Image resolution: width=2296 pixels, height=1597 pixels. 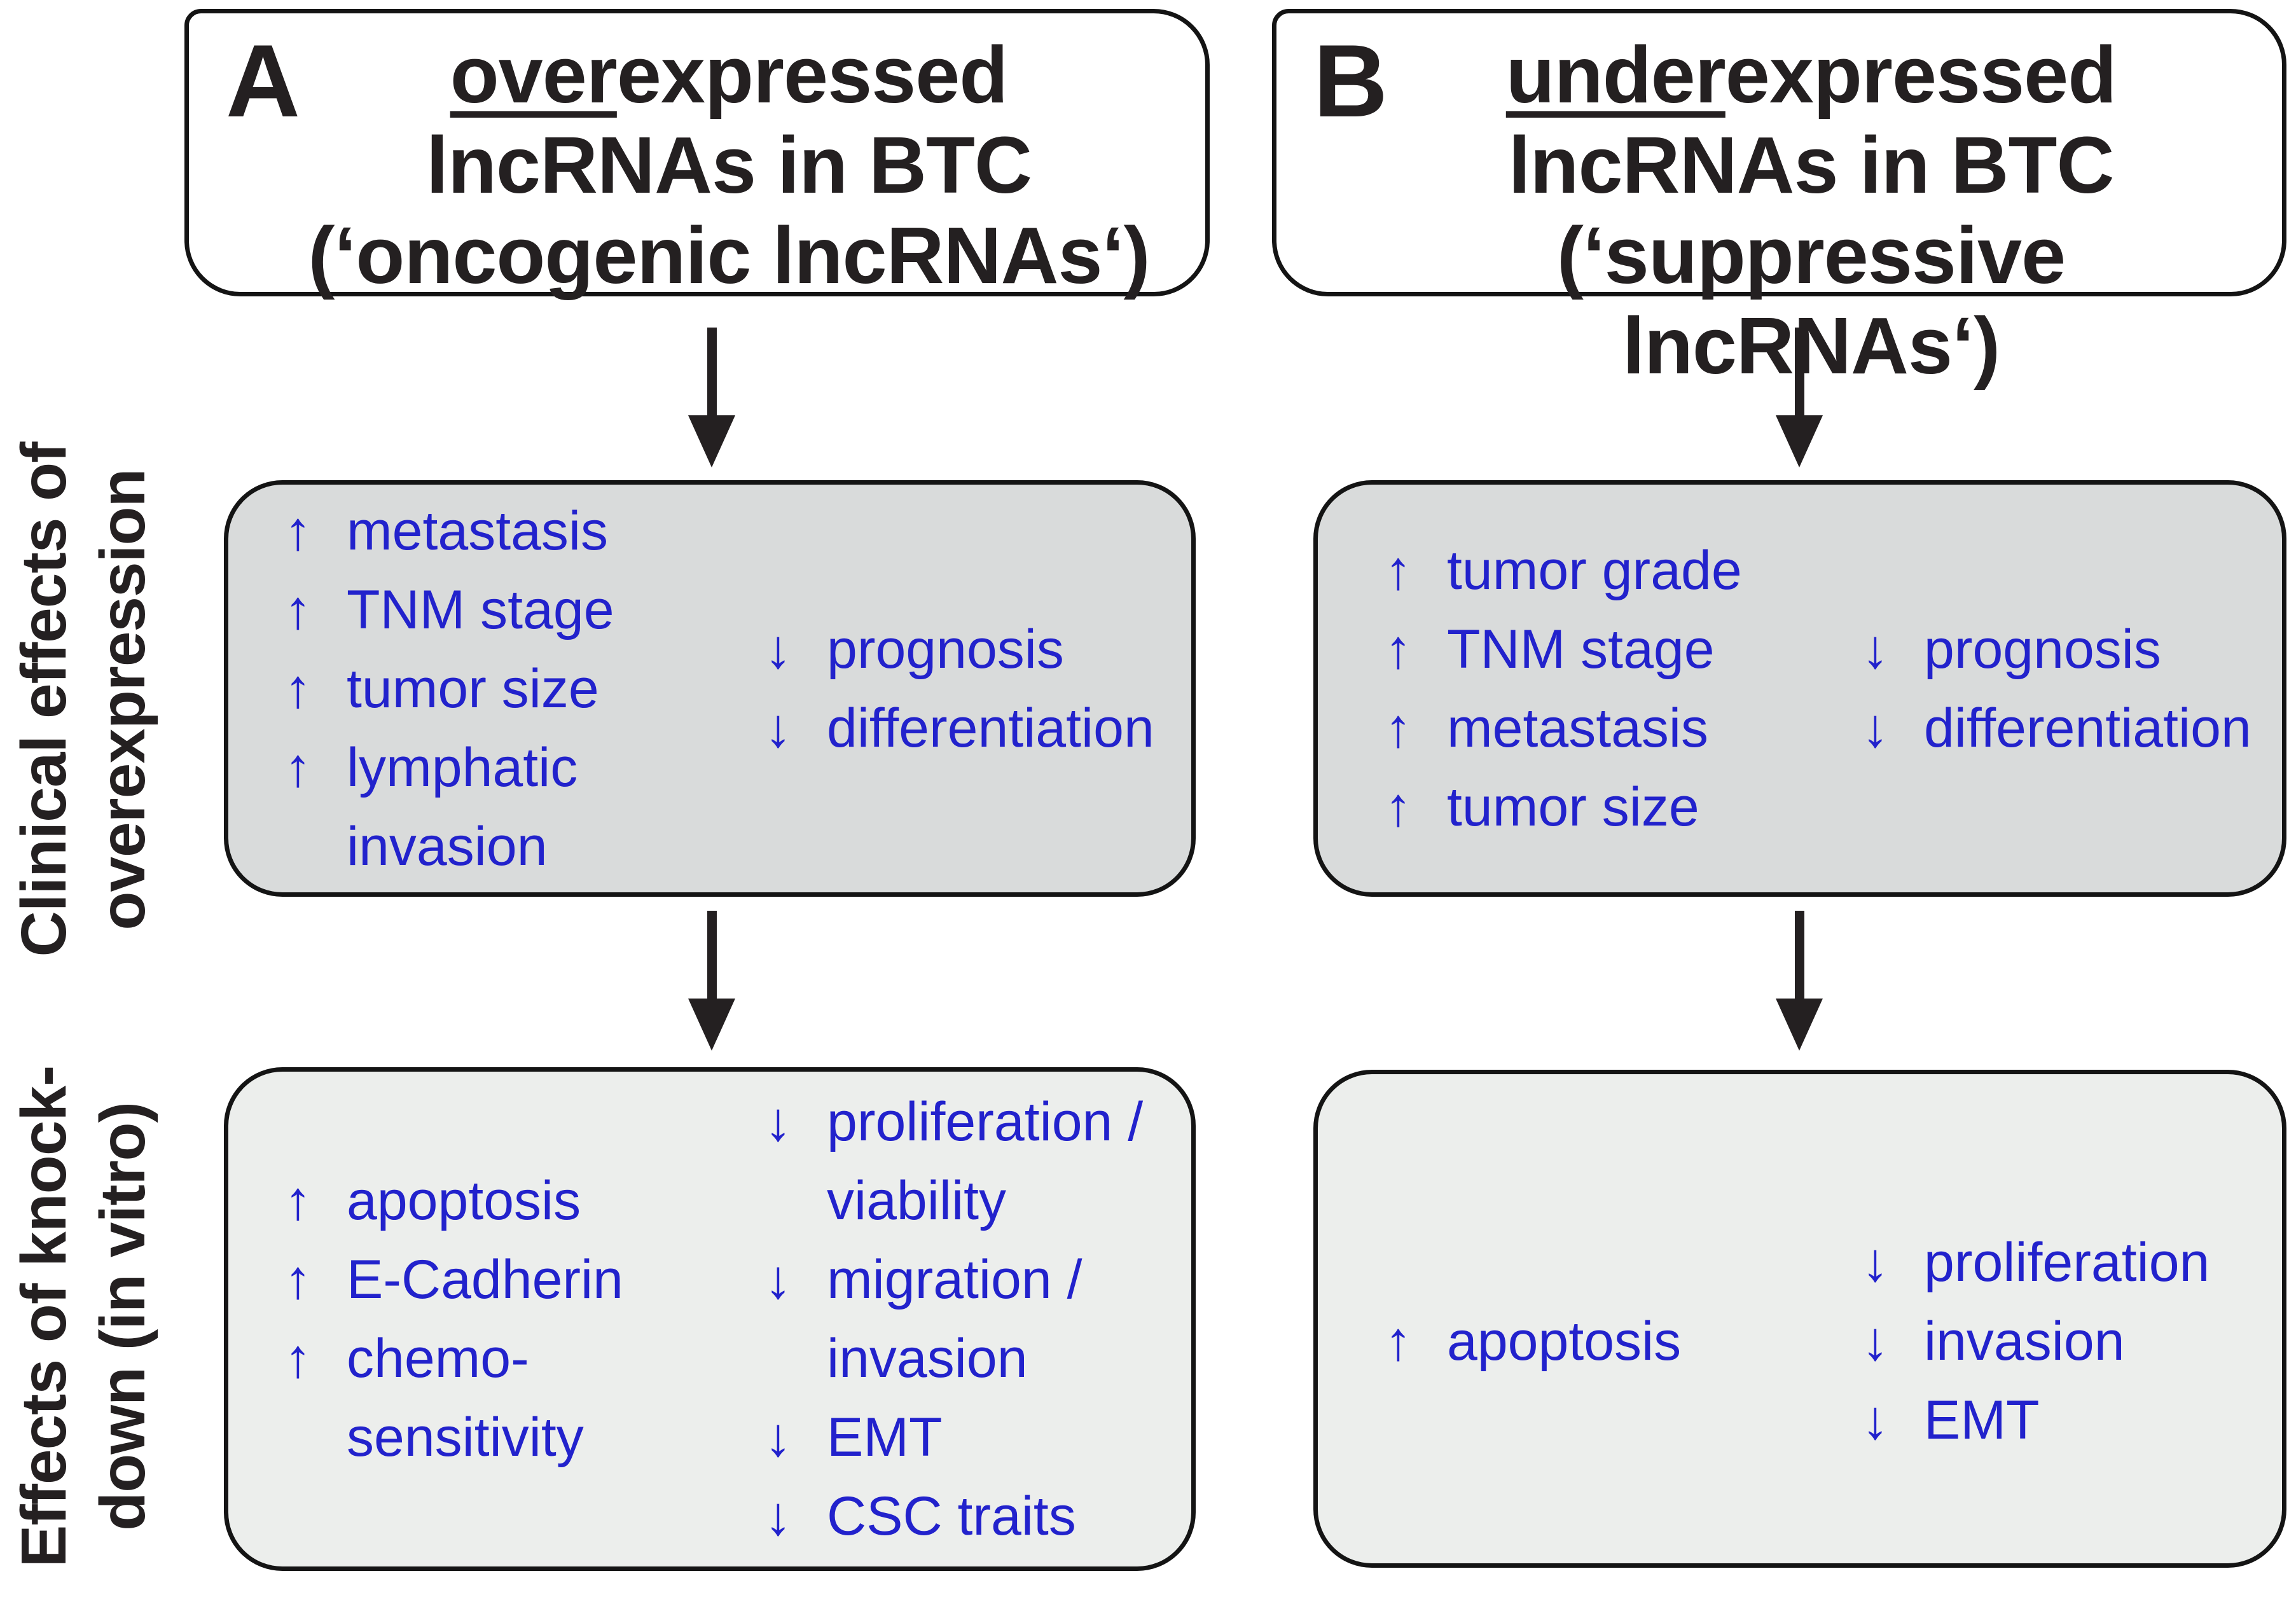 What do you see at coordinates (1811, 165) in the screenshot?
I see `title-line-2: lncRNAs in BTC` at bounding box center [1811, 165].